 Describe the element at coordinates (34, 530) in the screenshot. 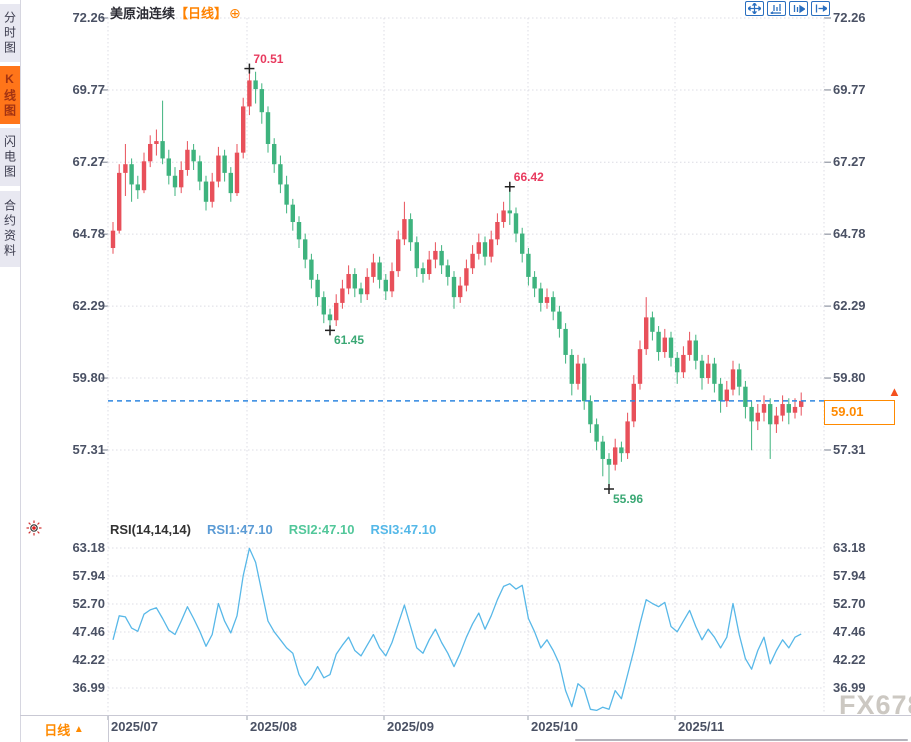

I see `indicator-settings-icon` at that location.